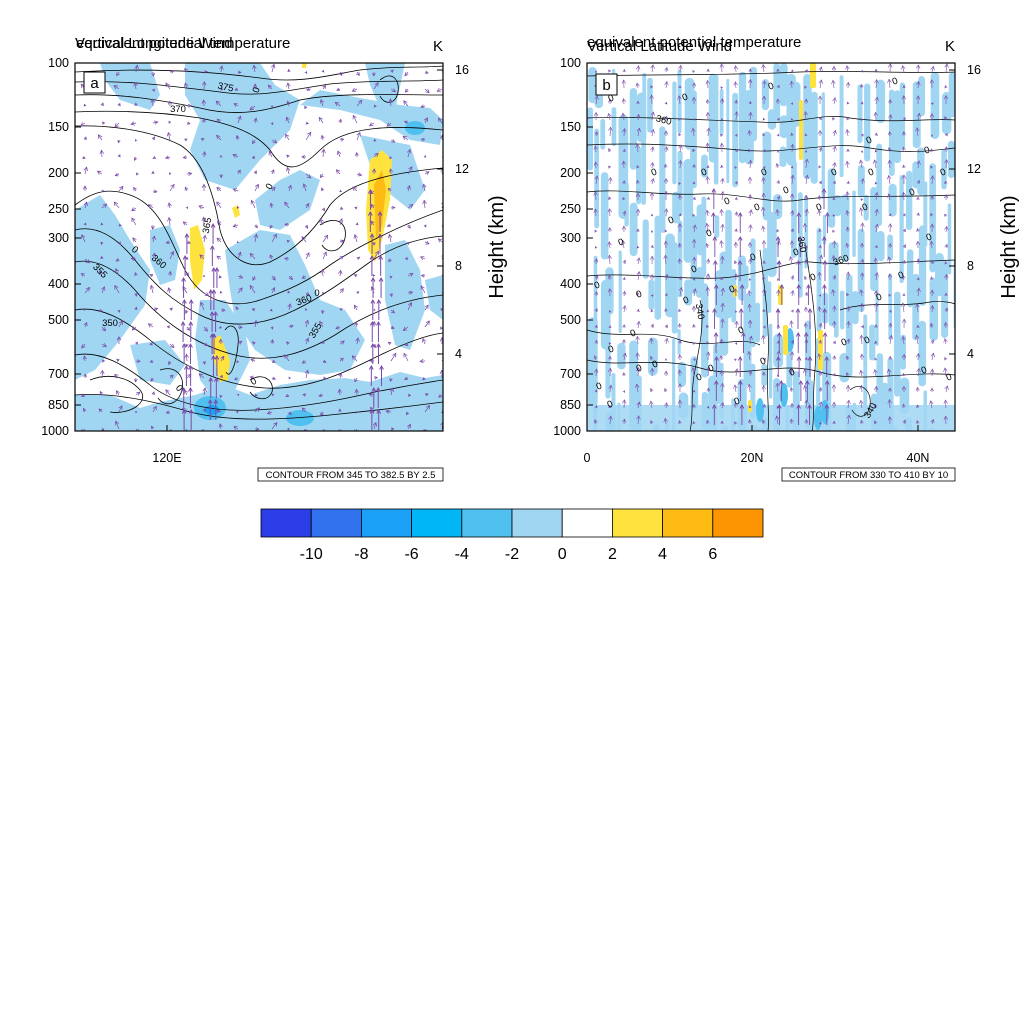 This screenshot has height=1024, width=1024. I want to click on panel-a-frame, so click(259, 247).